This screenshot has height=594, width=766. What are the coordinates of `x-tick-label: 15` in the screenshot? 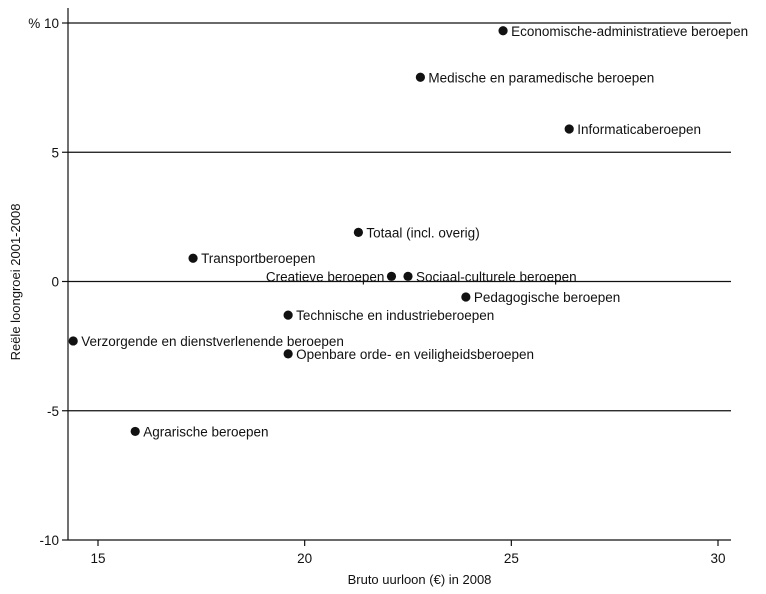 It's located at (97, 558).